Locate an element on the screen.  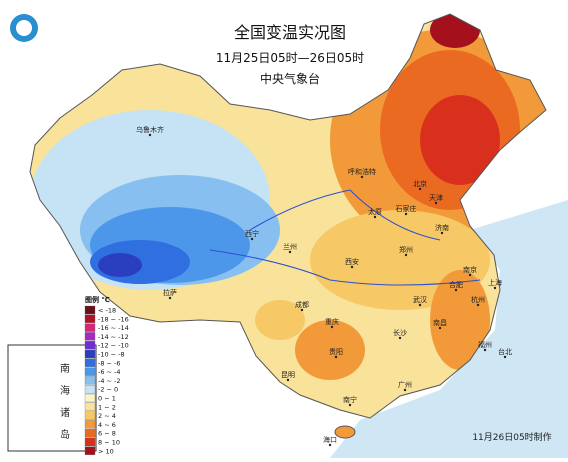
city-label: 北京 is located at coordinates (420, 183).